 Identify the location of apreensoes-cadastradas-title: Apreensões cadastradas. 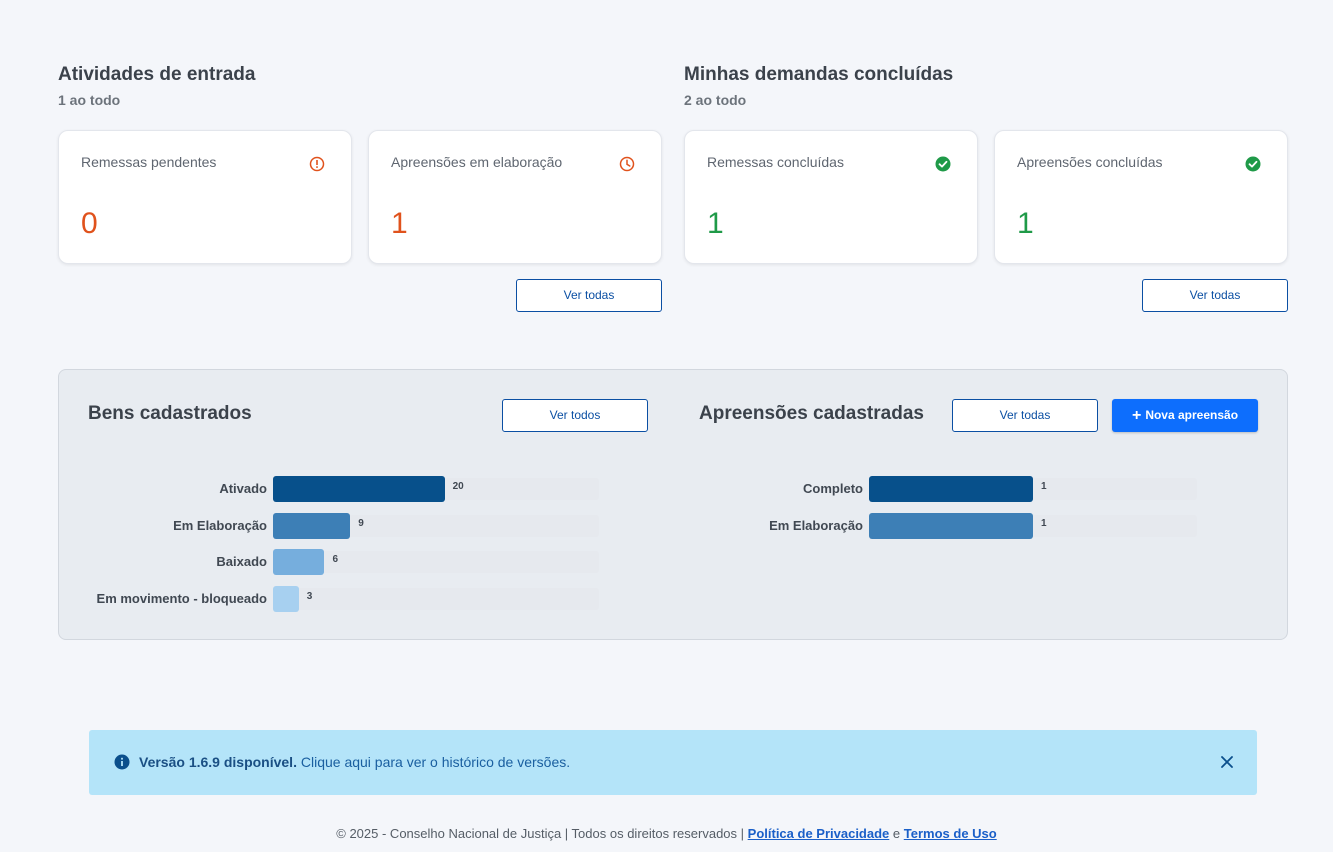
(811, 413).